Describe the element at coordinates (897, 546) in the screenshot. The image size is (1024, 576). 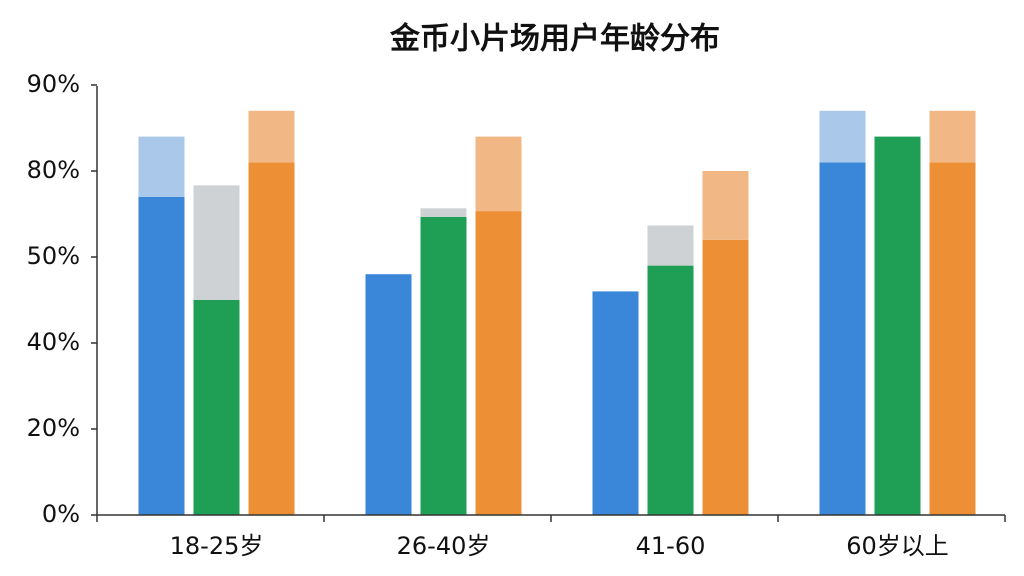
I see `x-tick-label: 60岁以上` at that location.